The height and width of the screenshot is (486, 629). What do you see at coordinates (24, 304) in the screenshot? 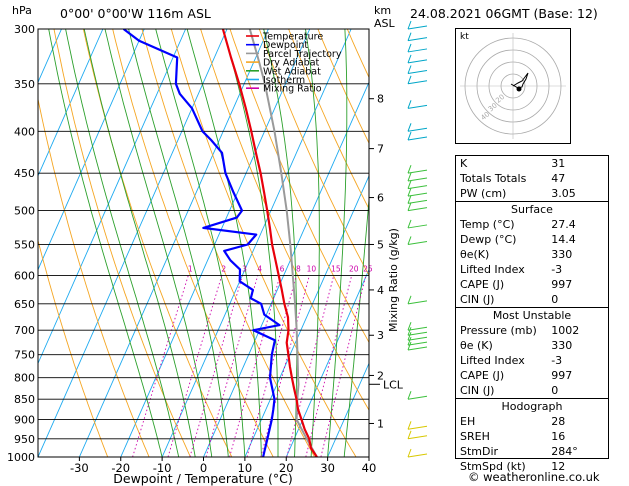
I see `pressure-tick-label: 650` at bounding box center [24, 304].